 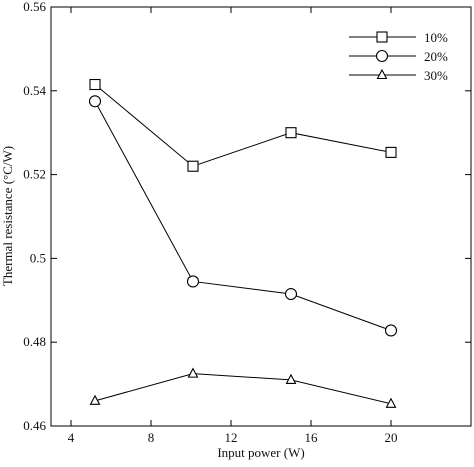 What do you see at coordinates (34, 341) in the screenshot?
I see `y-tick-label: 0.48` at bounding box center [34, 341].